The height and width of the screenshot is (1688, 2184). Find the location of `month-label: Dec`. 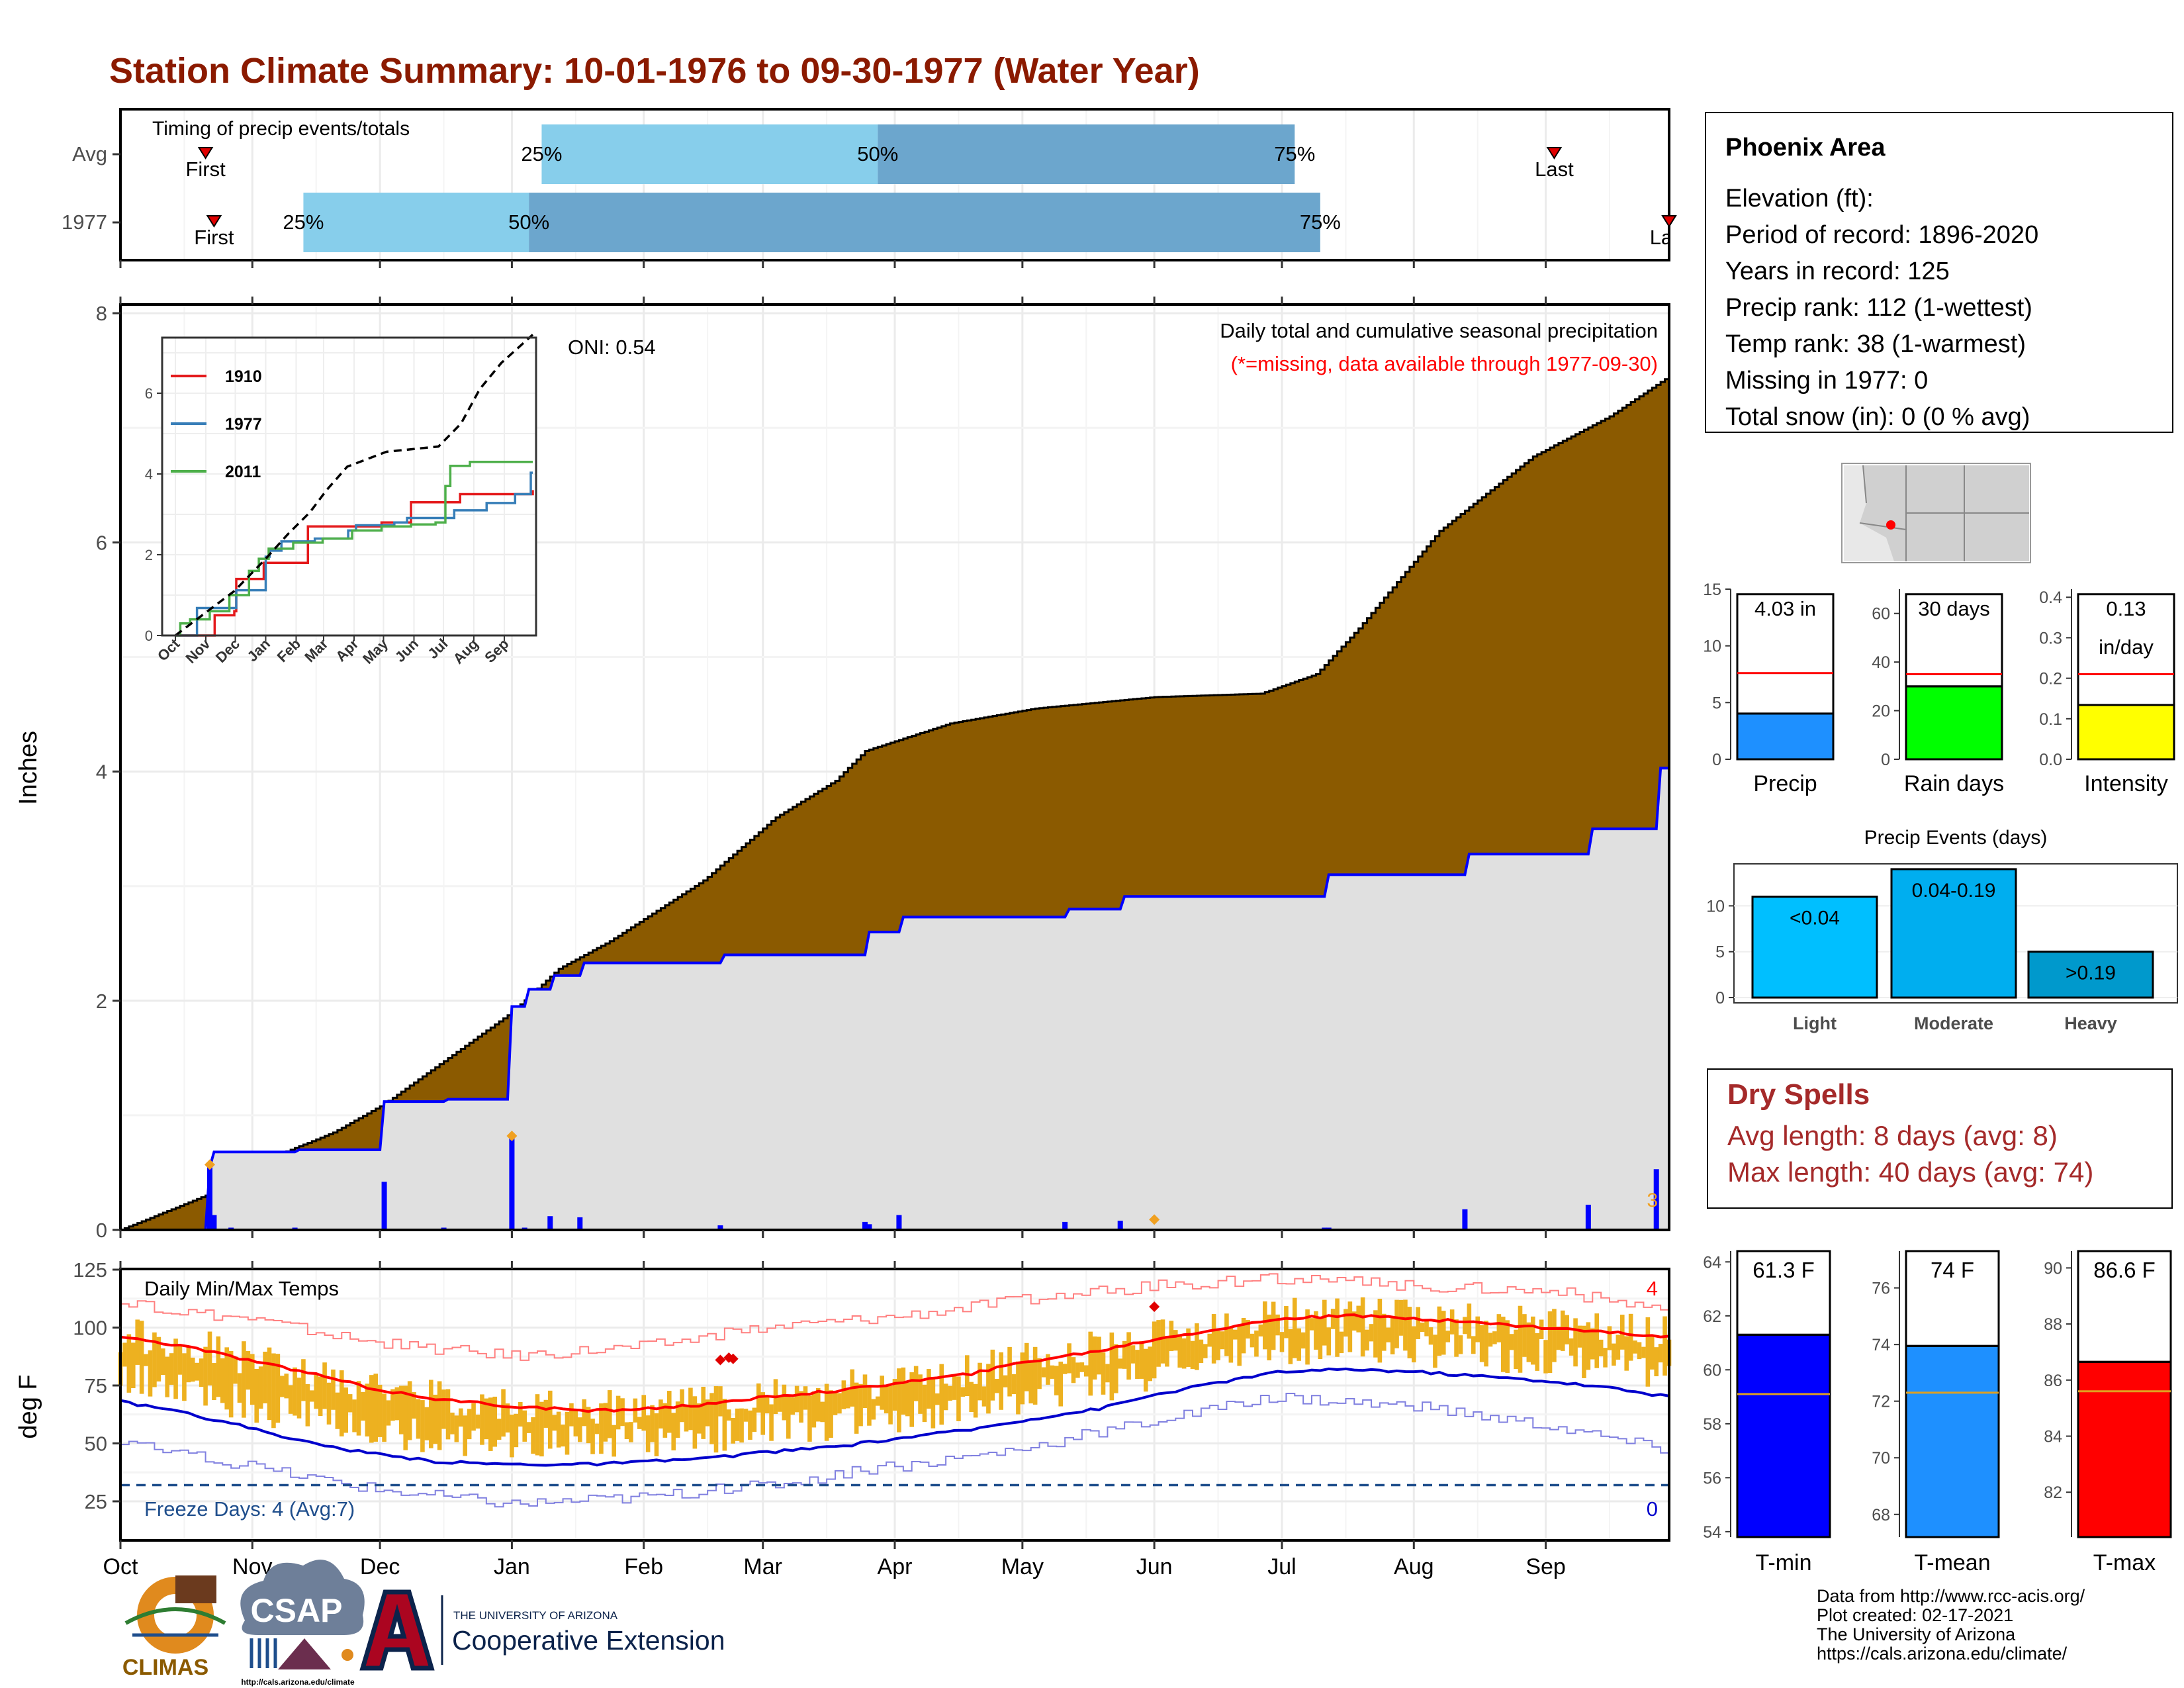

month-label: Dec is located at coordinates (380, 1566).